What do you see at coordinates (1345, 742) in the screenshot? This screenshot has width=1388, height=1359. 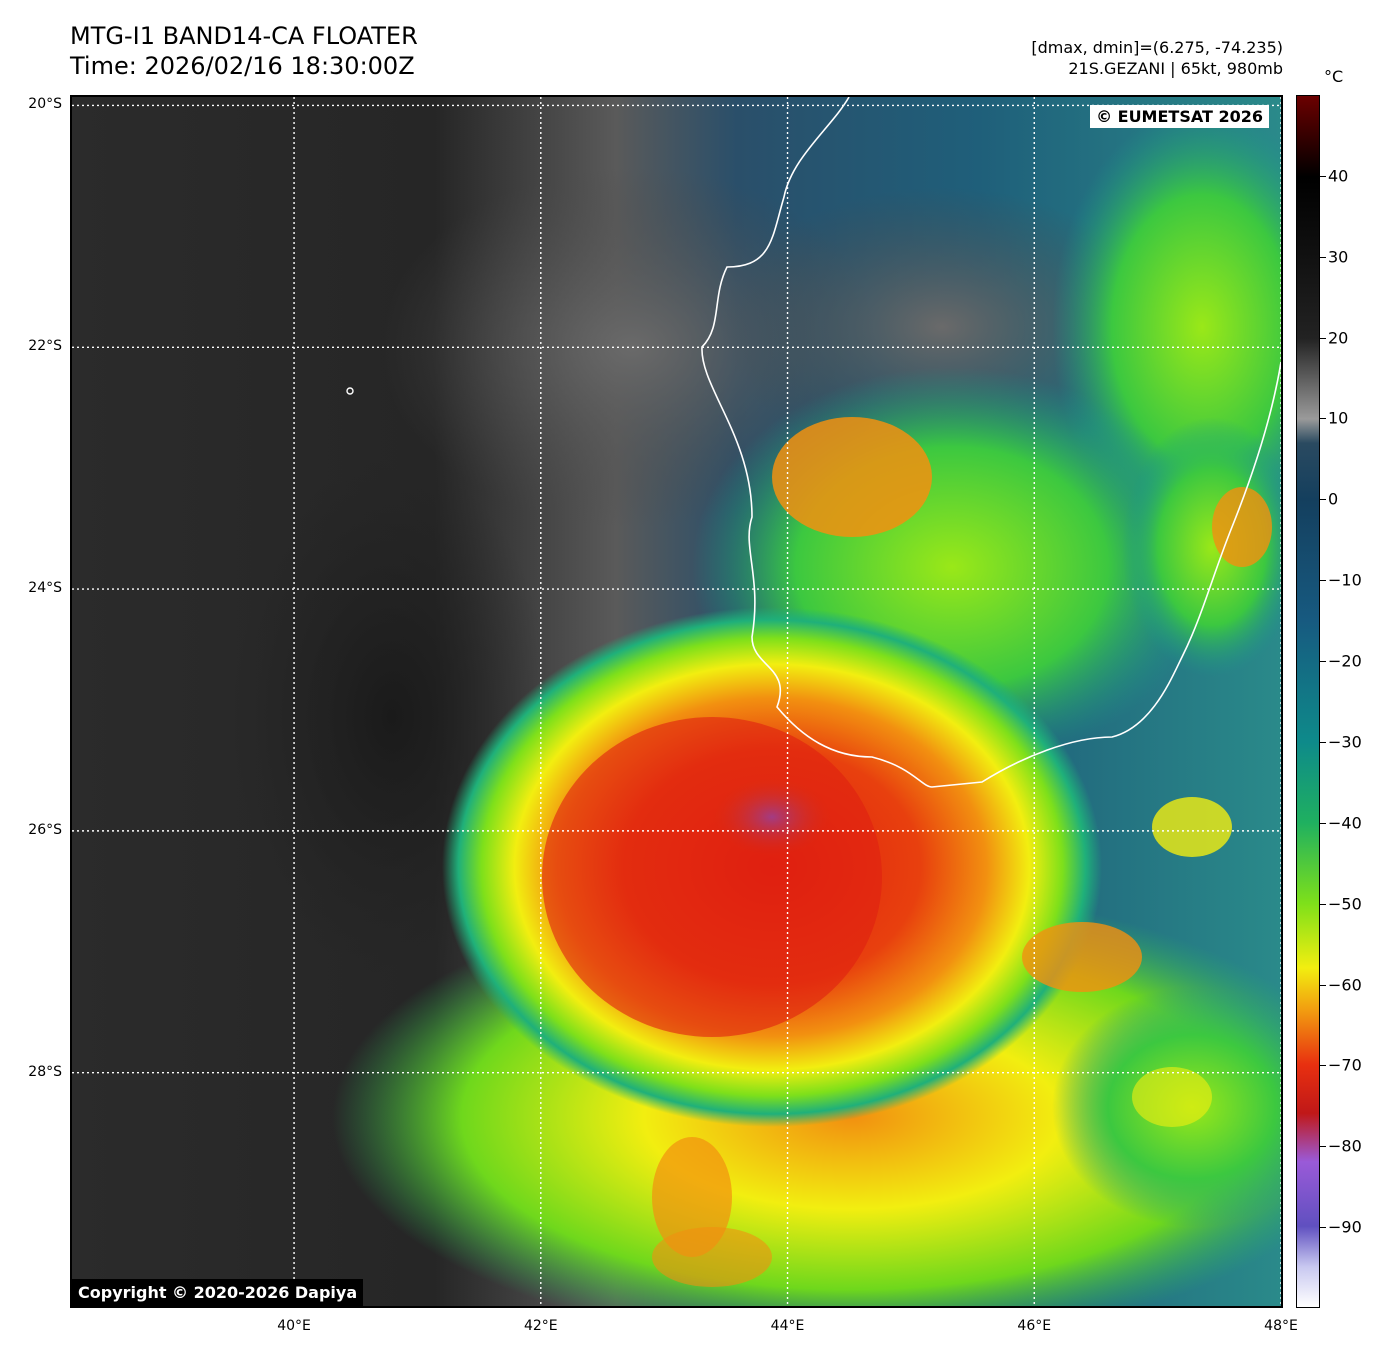 I see `colorbar-tick-label: −30` at bounding box center [1345, 742].